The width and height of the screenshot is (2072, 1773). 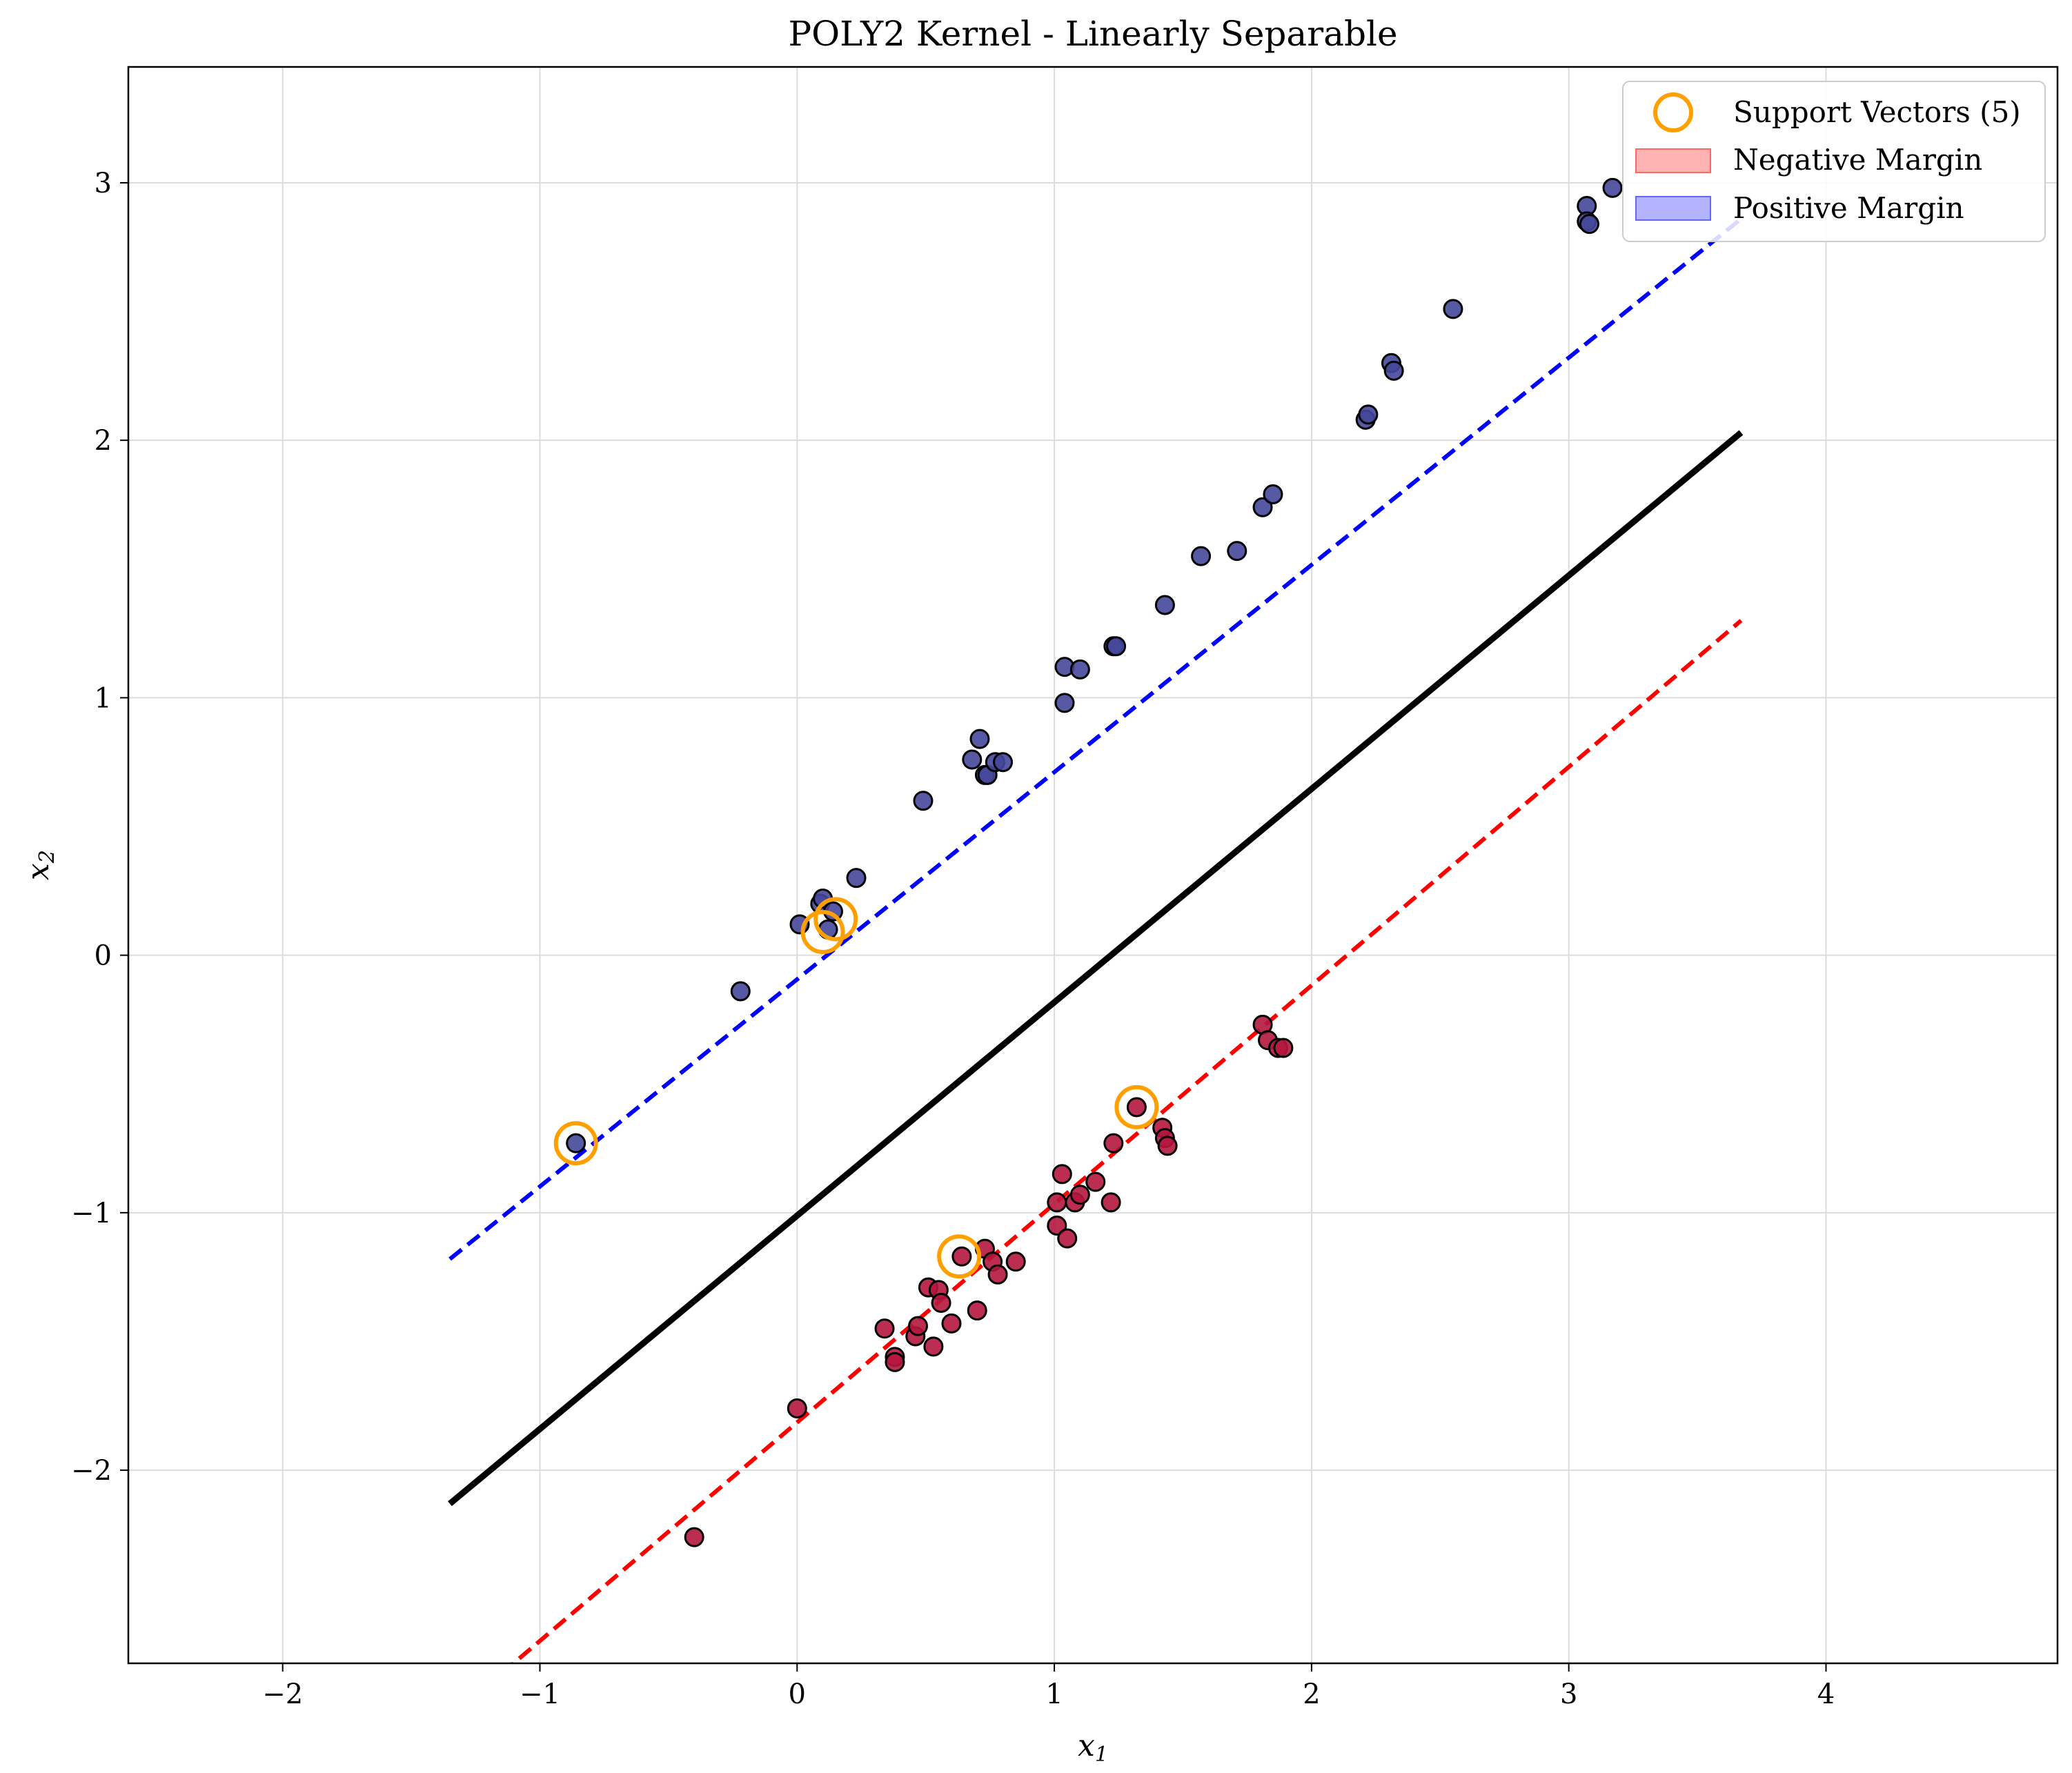 I want to click on y-tick-label: 2, so click(x=103, y=441).